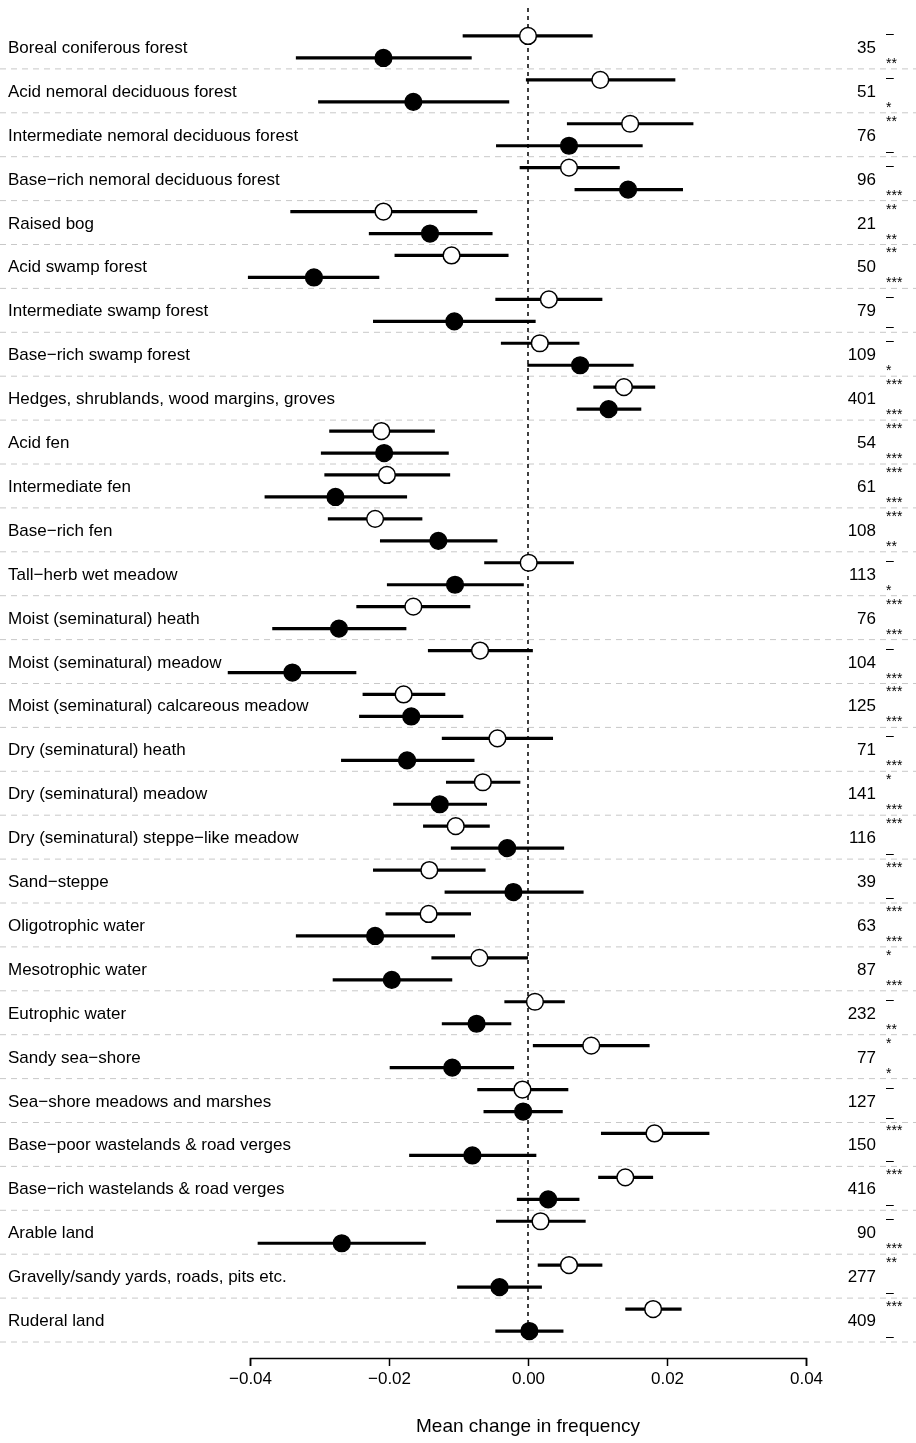  Describe the element at coordinates (97, 750) in the screenshot. I see `y-tick-label: Dry (seminatural) heath` at that location.